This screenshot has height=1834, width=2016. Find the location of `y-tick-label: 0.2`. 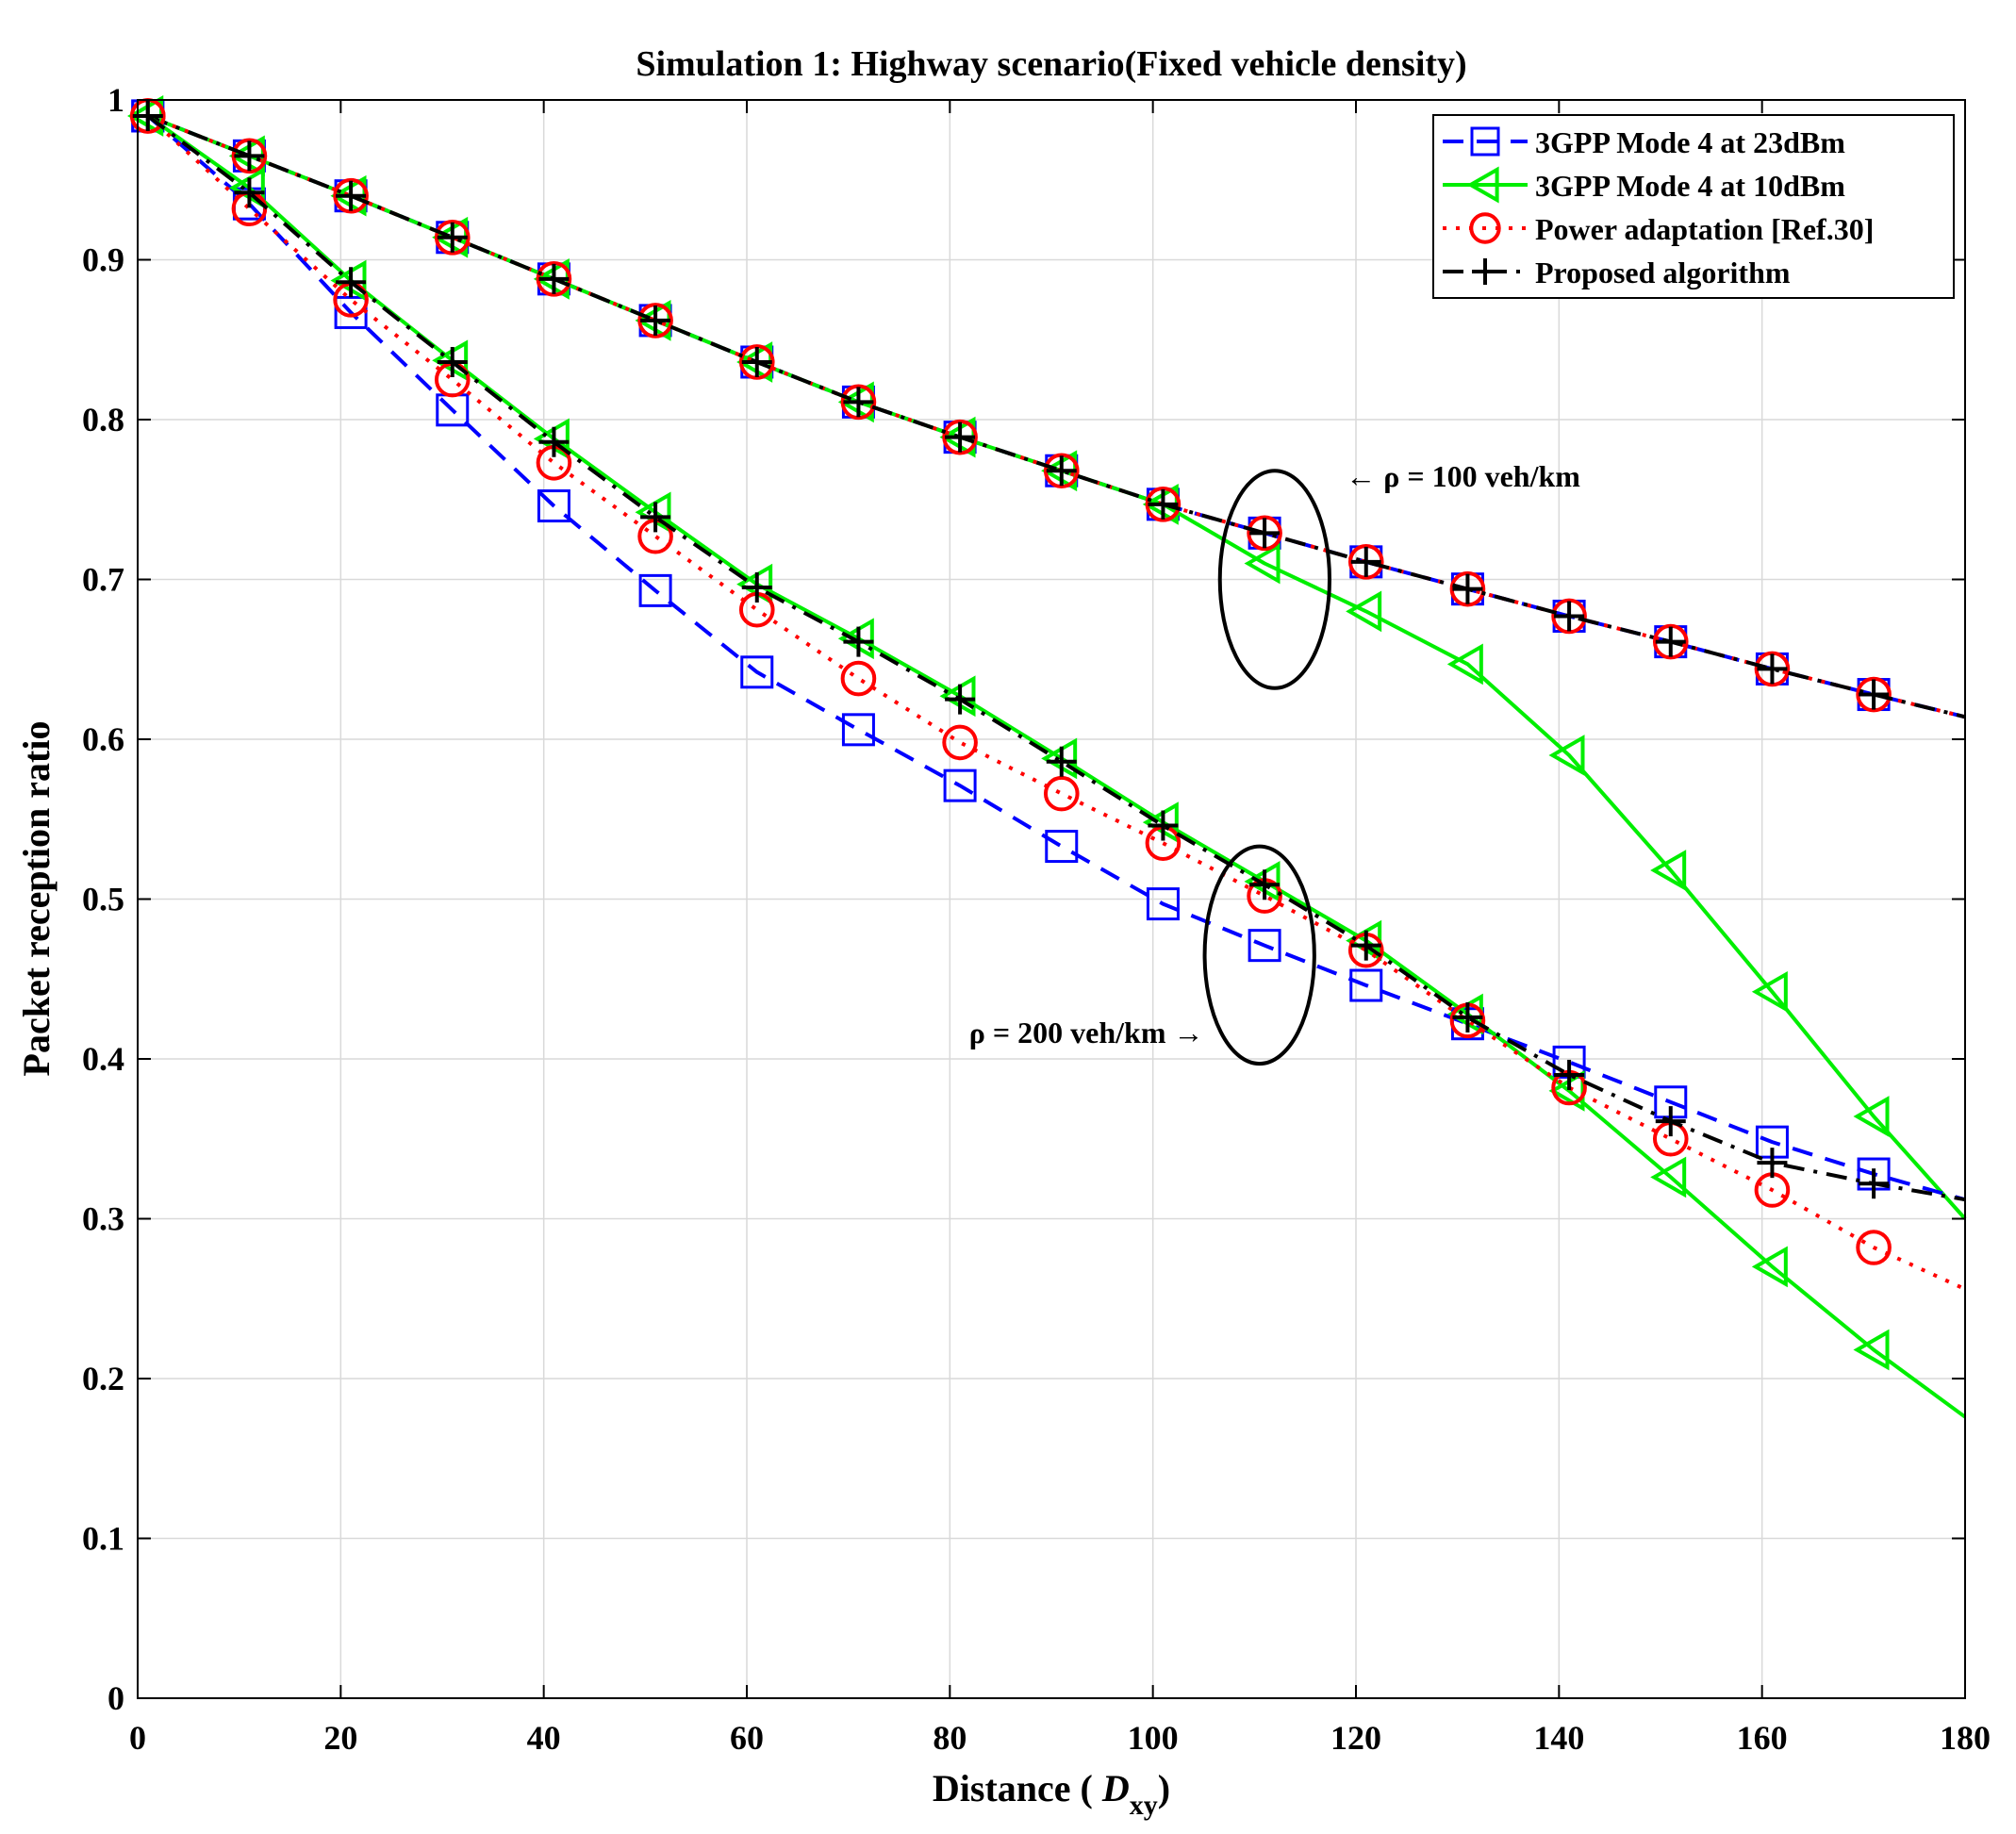

y-tick-label: 0.2 is located at coordinates (103, 1379).